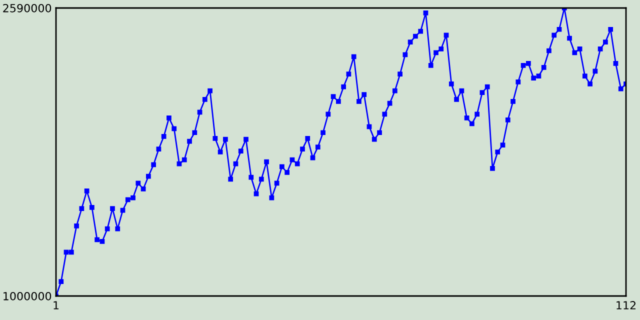  Describe the element at coordinates (27, 8) in the screenshot. I see `y-tick-label: 2590000` at that location.